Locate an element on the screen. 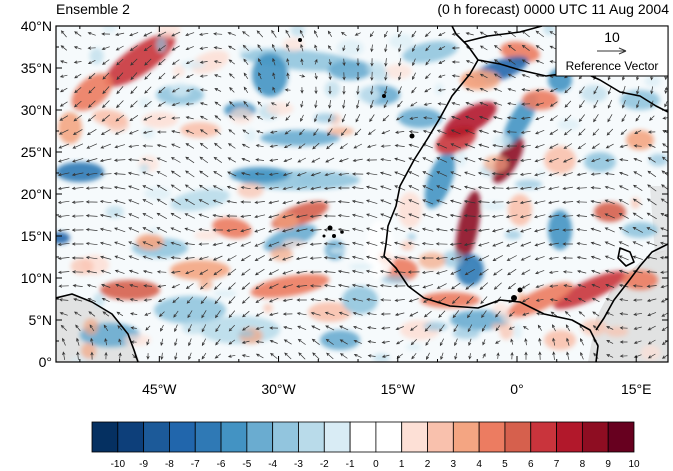  colorbar-label: 0 is located at coordinates (376, 464).